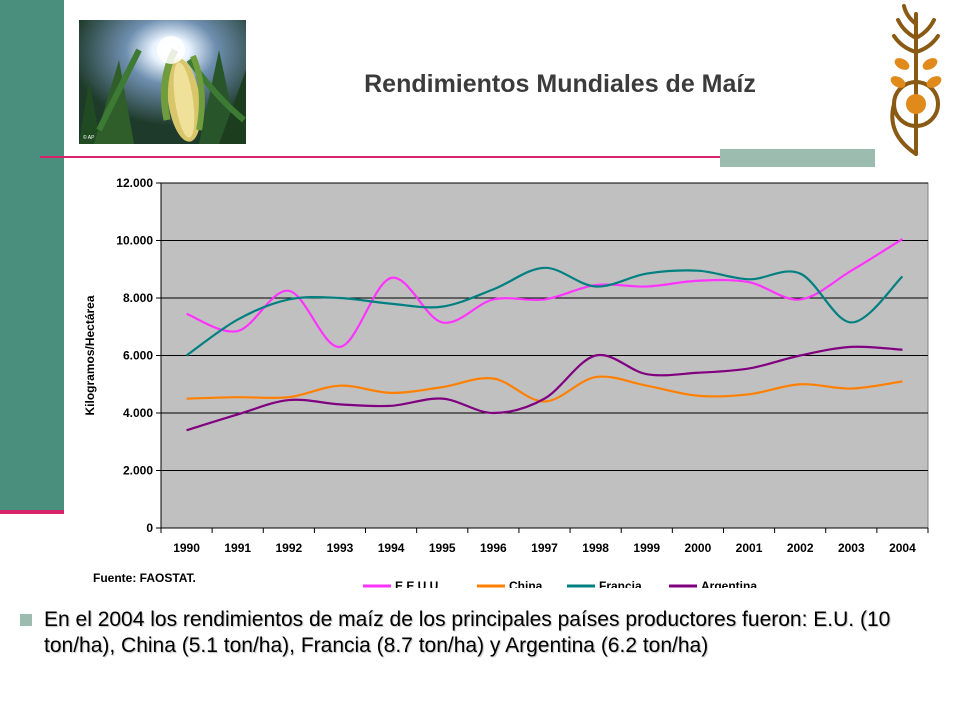 Image resolution: width=960 pixels, height=720 pixels. Describe the element at coordinates (144, 578) in the screenshot. I see `source-note: Fuente: FAOSTAT.` at that location.